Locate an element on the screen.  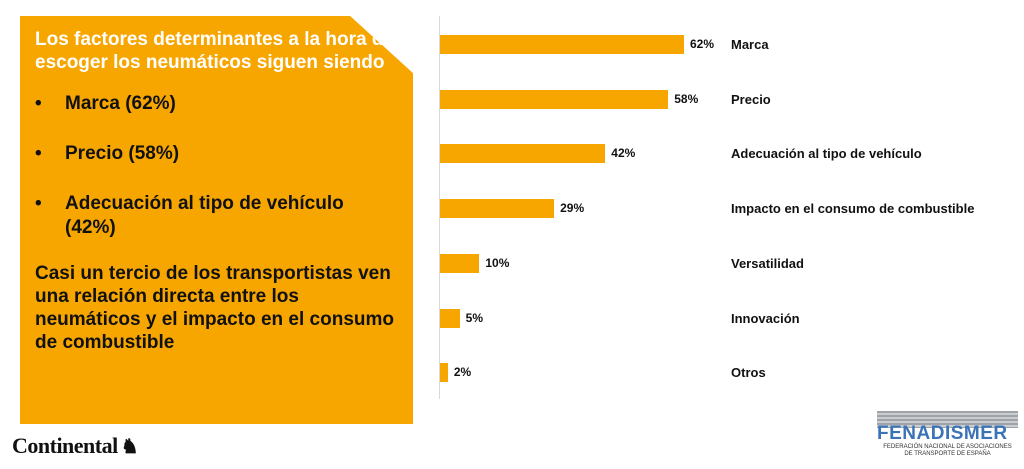
bar-value-label: 29% is located at coordinates (572, 208).